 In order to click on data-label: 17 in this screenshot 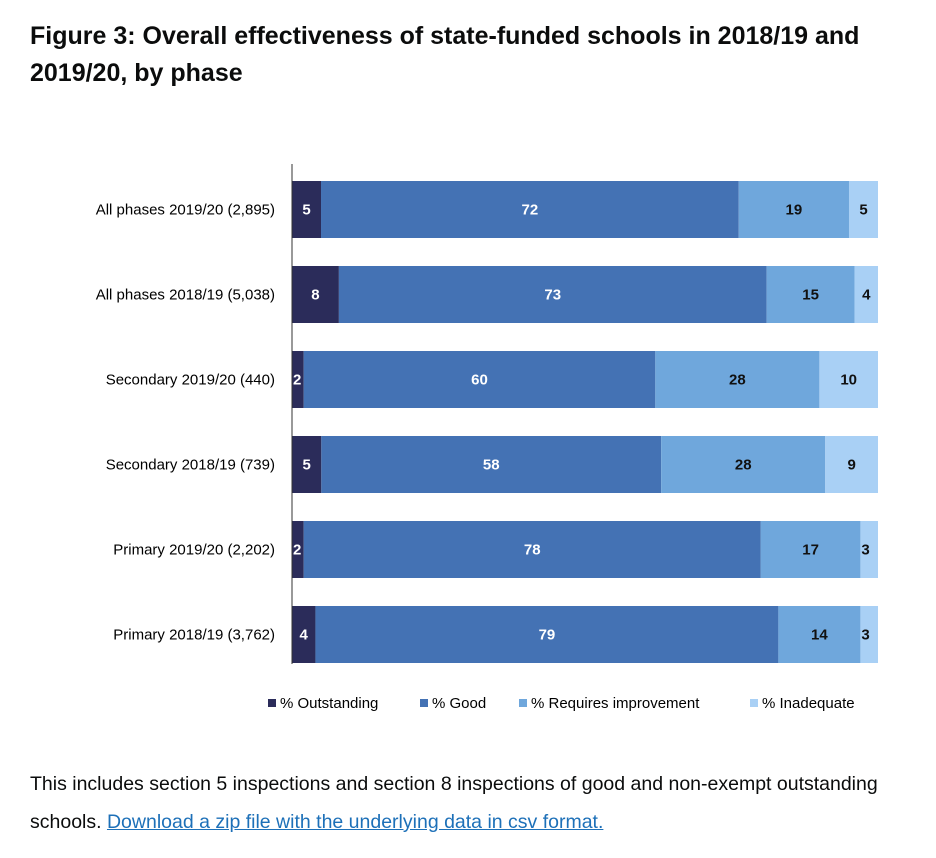, I will do `click(810, 550)`.